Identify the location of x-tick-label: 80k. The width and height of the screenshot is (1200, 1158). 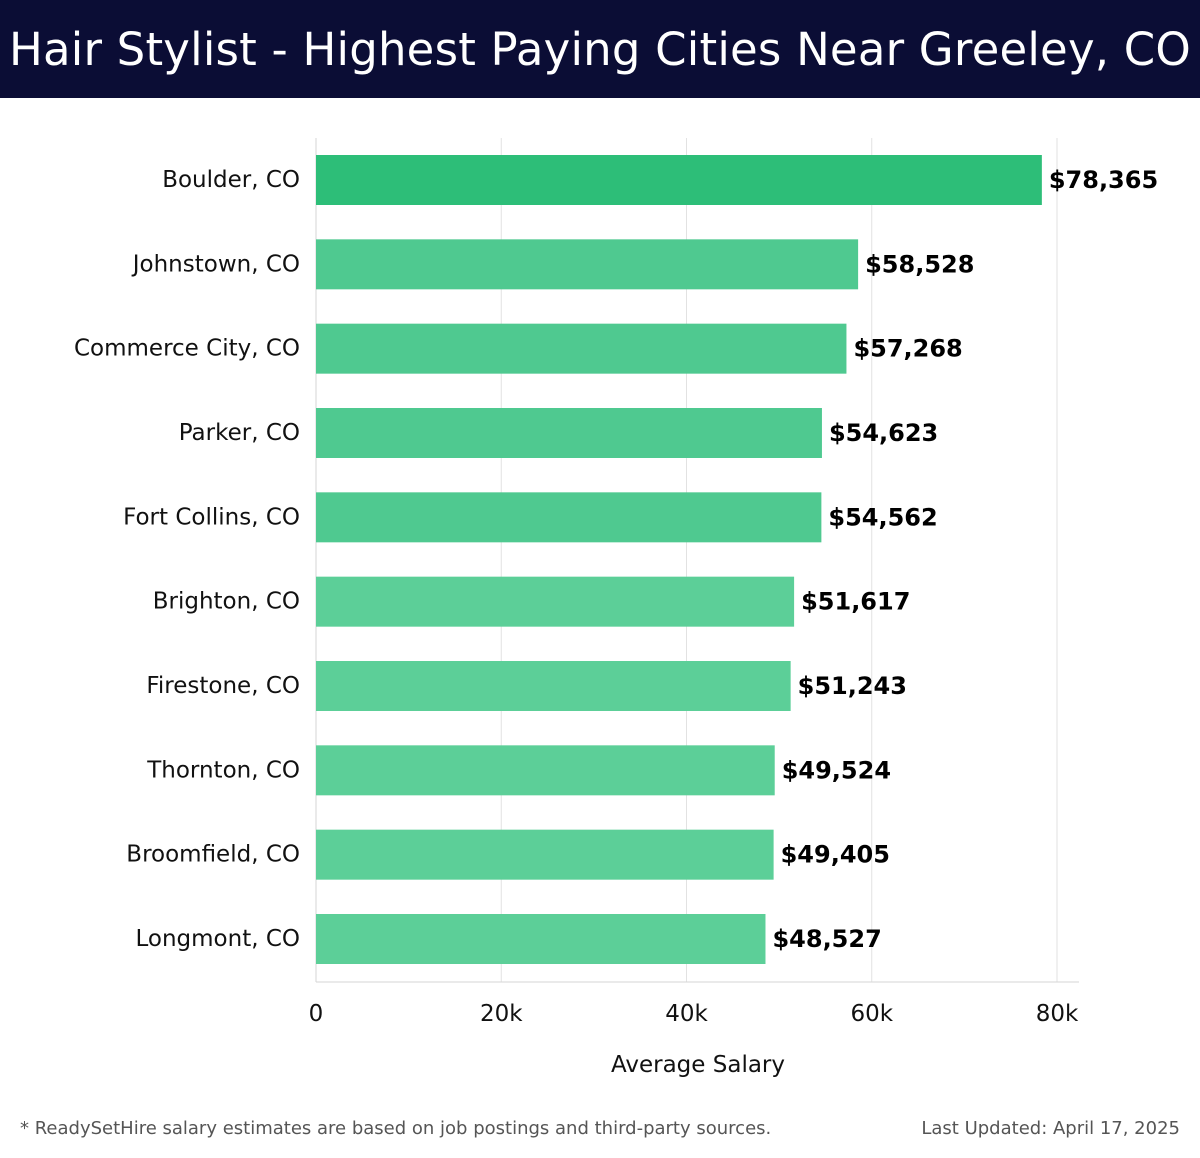
(1057, 1014).